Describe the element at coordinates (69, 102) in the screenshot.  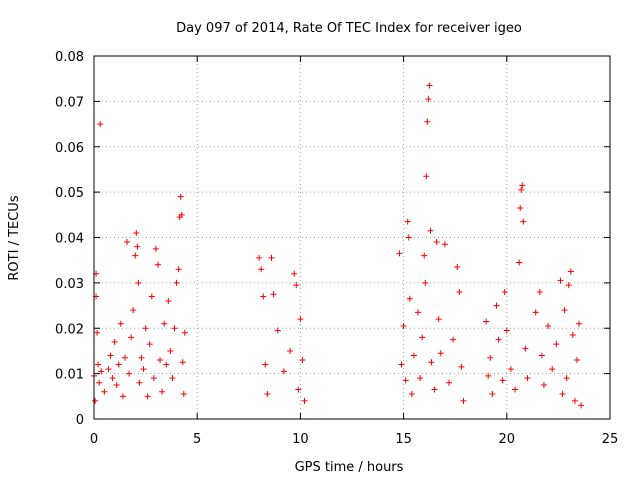
I see `y-tick-label: 0.07` at that location.